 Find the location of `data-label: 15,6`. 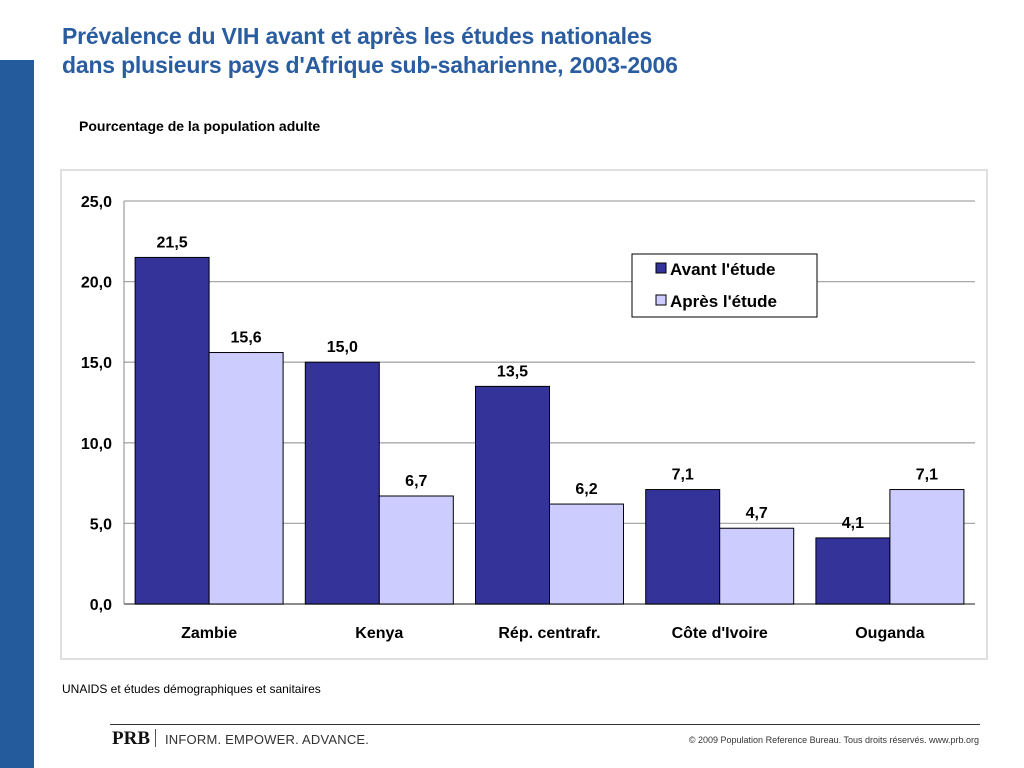

data-label: 15,6 is located at coordinates (246, 338).